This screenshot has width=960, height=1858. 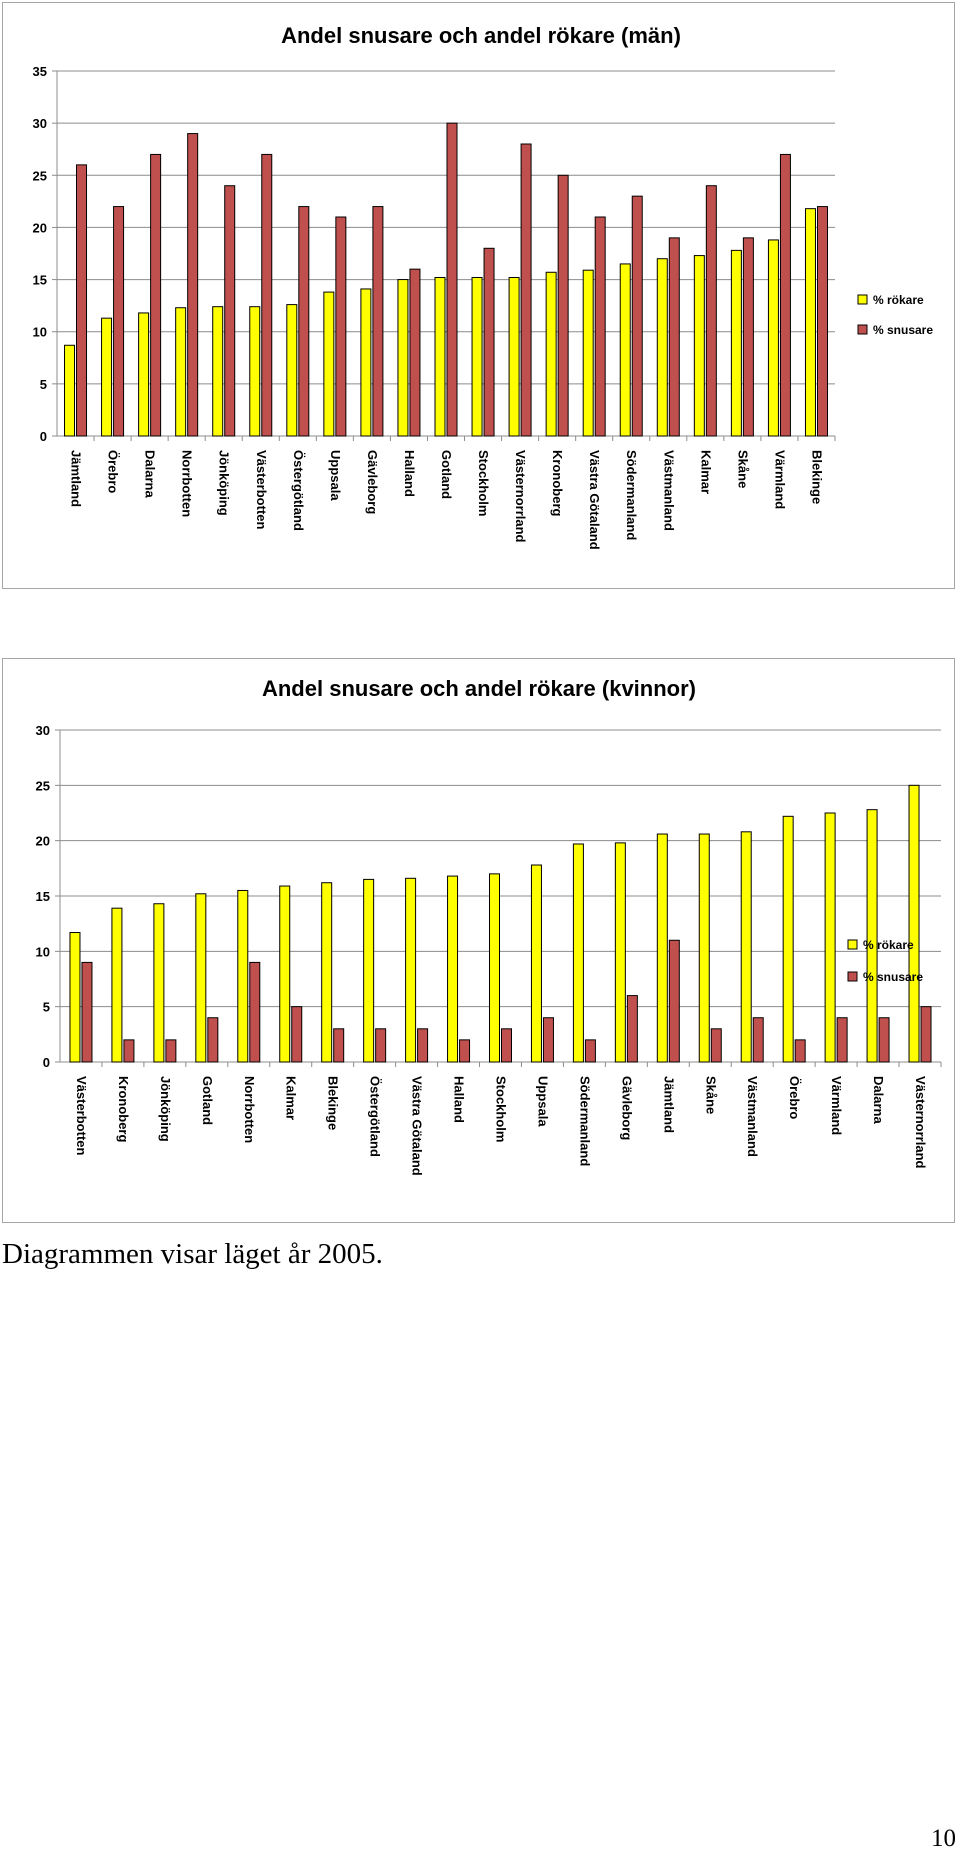 What do you see at coordinates (459, 1099) in the screenshot?
I see `x-tick-label: Halland` at bounding box center [459, 1099].